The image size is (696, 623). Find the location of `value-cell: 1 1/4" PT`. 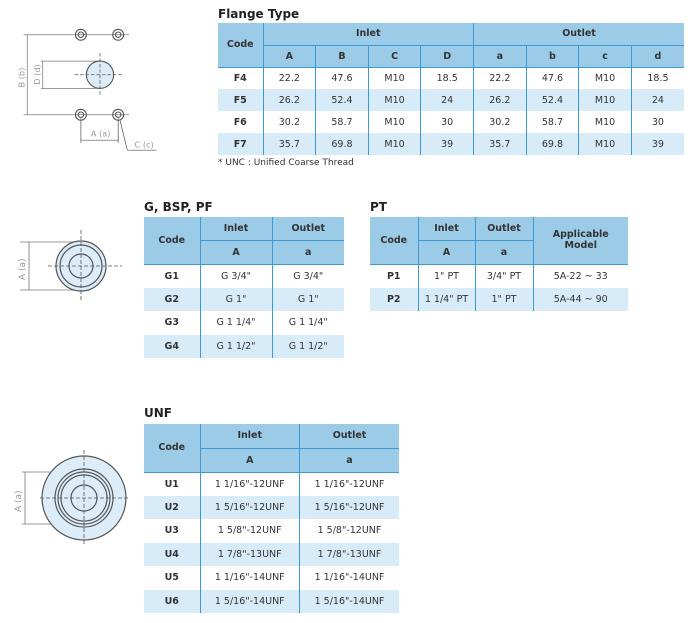

value-cell: 1 1/4" PT is located at coordinates (446, 299).